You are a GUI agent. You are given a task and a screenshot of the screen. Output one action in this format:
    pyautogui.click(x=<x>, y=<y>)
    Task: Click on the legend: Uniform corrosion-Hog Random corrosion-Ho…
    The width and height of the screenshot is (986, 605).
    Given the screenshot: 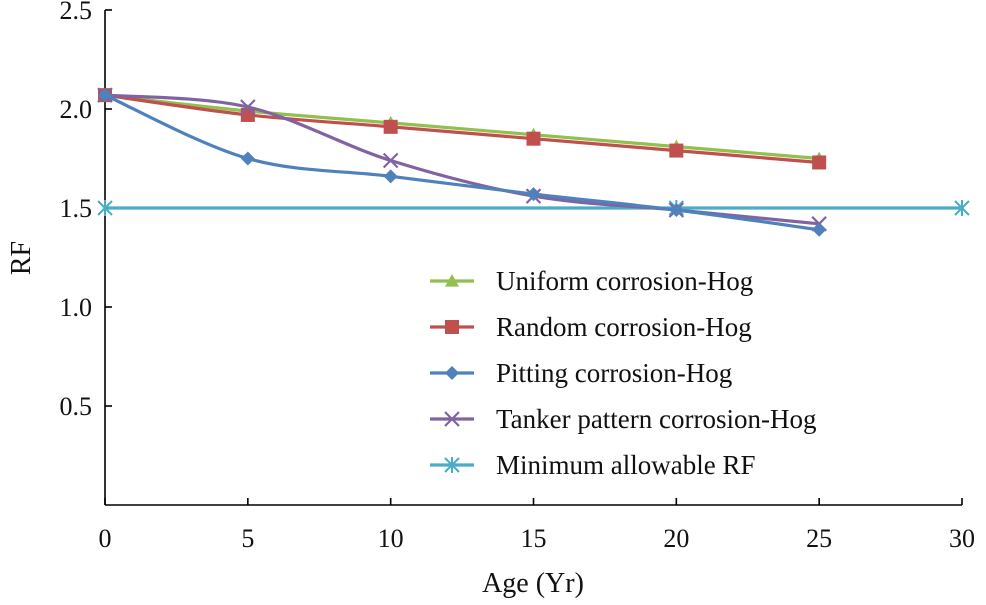 What is the action you would take?
    pyautogui.click(x=623, y=373)
    